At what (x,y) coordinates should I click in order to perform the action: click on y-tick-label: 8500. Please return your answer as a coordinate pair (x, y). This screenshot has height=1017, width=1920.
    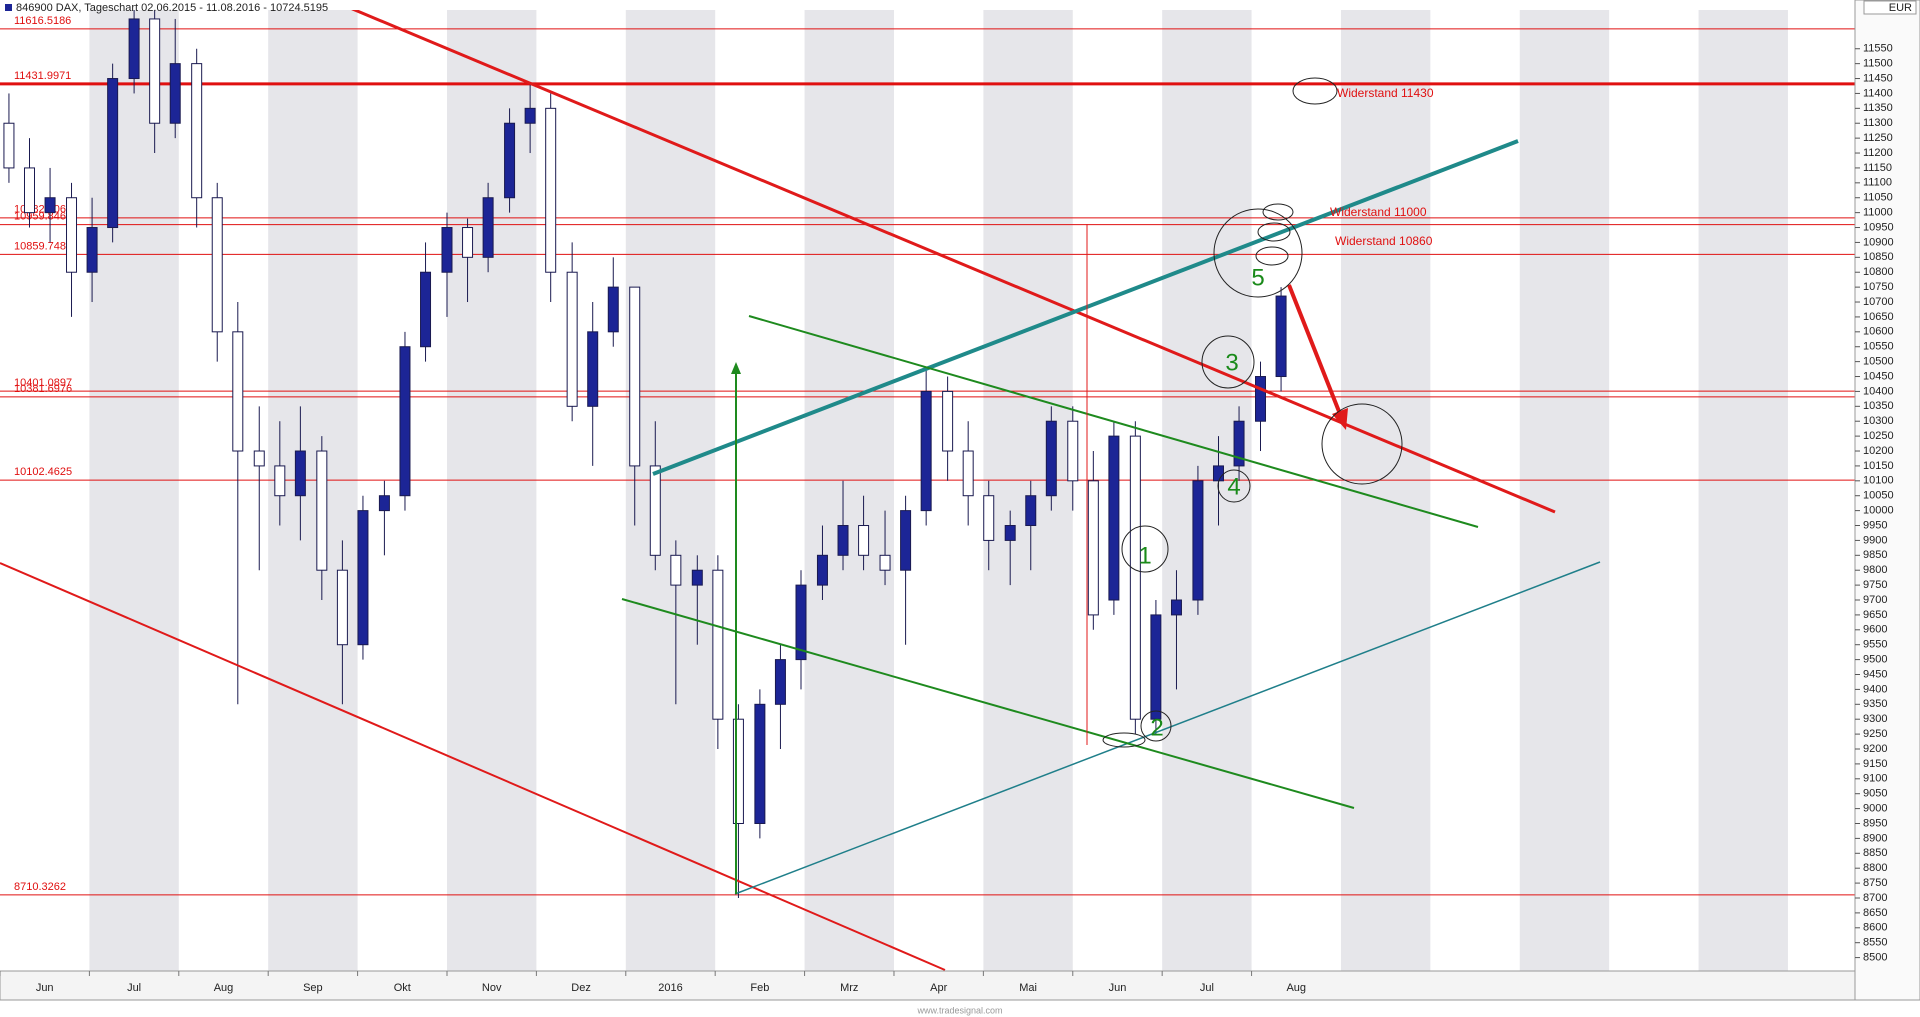
    Looking at the image, I should click on (1875, 957).